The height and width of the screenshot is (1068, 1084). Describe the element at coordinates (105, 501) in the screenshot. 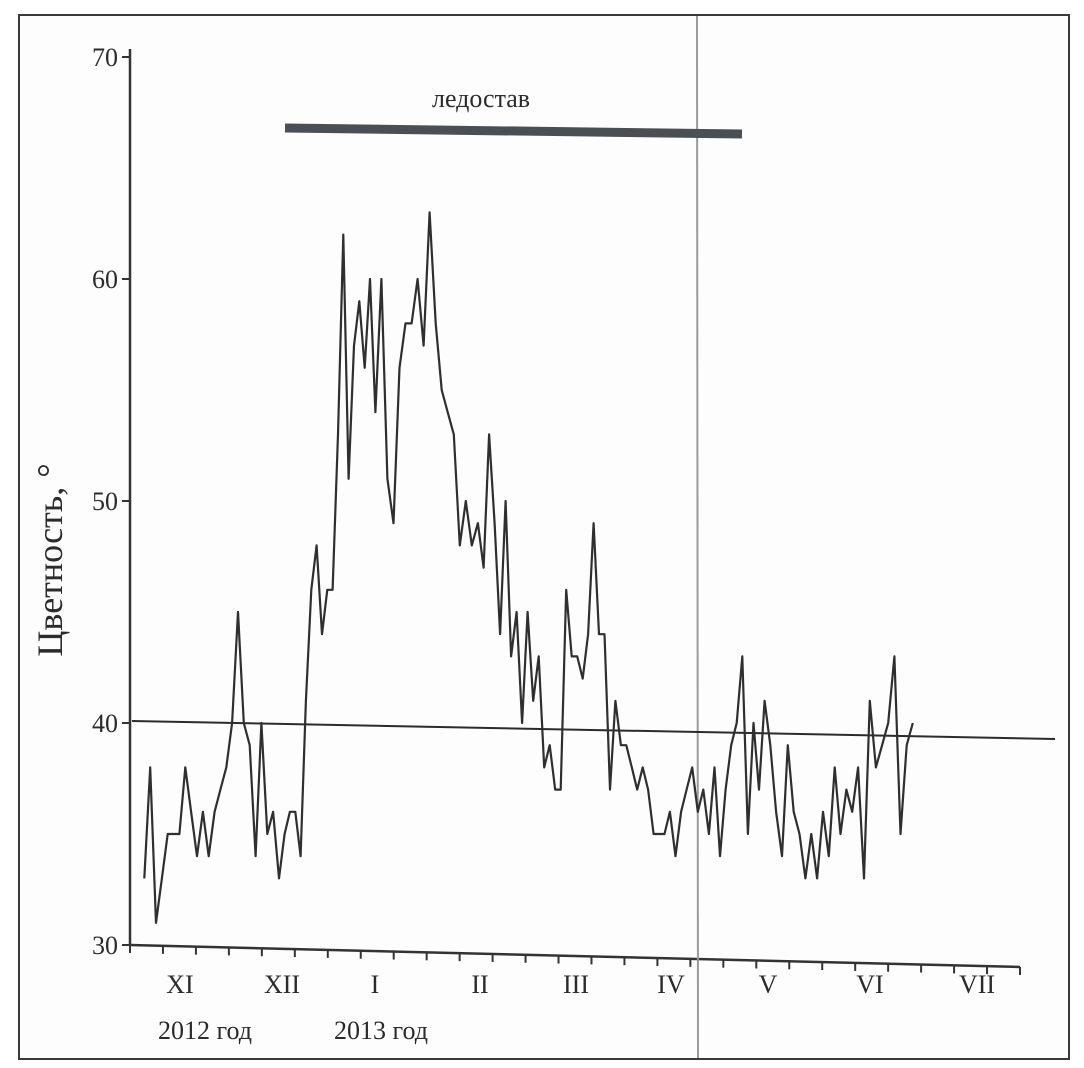

I see `y-tick-50: 50` at that location.